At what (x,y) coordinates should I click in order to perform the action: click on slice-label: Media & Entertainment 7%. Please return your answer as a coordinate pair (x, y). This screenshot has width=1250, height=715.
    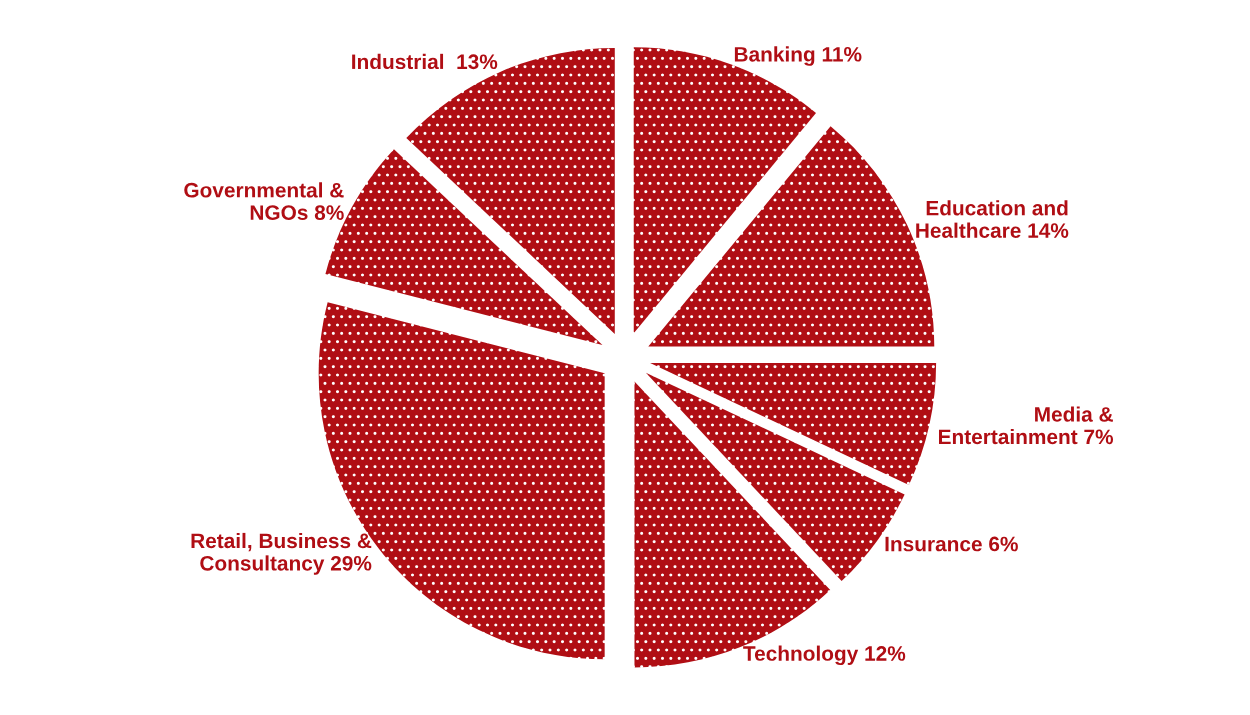
    Looking at the image, I should click on (1026, 425).